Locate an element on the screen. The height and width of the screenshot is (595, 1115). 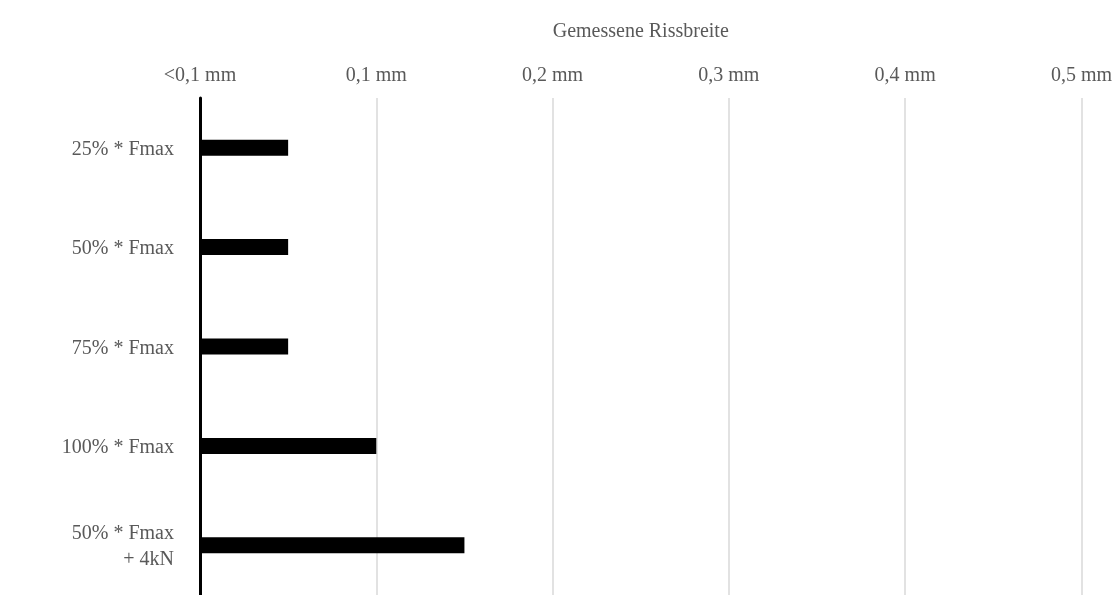
x-tick-label: 0,3 mm is located at coordinates (729, 74).